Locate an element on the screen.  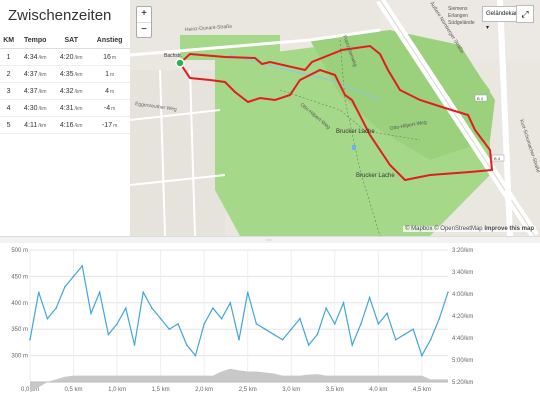
x-tick-label: 2,5 km is located at coordinates (248, 390).